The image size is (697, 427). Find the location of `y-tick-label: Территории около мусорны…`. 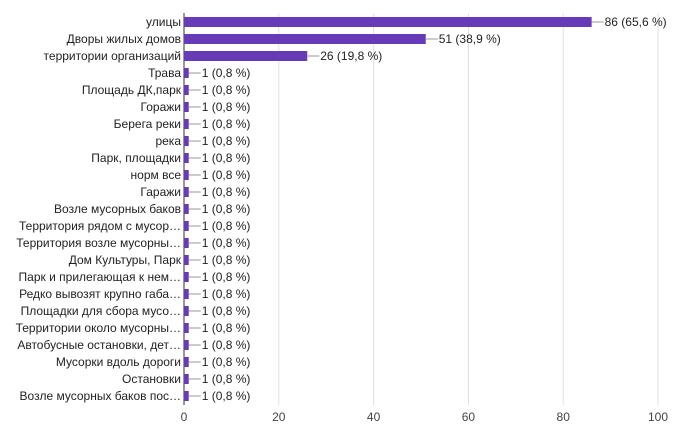

y-tick-label: Территории около мусорны… is located at coordinates (98, 328).